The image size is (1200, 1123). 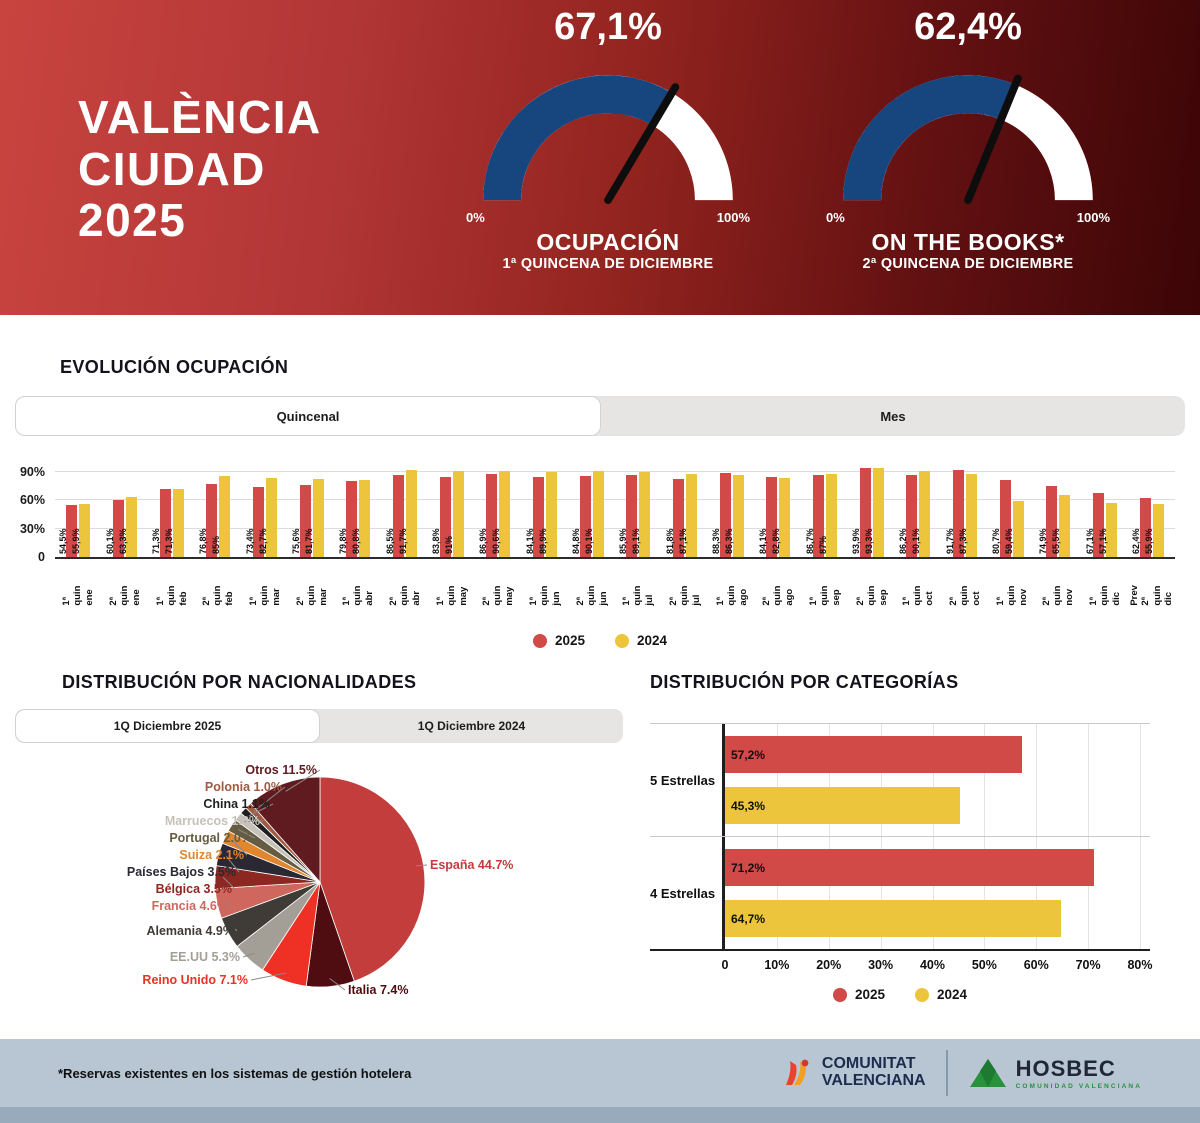 I want to click on bar-2024: 45,3%, so click(x=842, y=805).